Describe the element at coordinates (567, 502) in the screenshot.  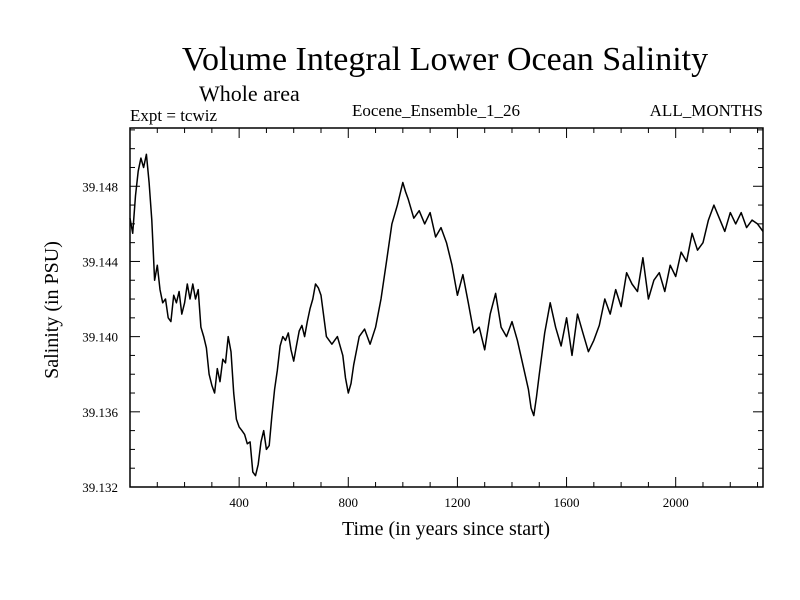
I see `x-tick-label: 1600` at that location.